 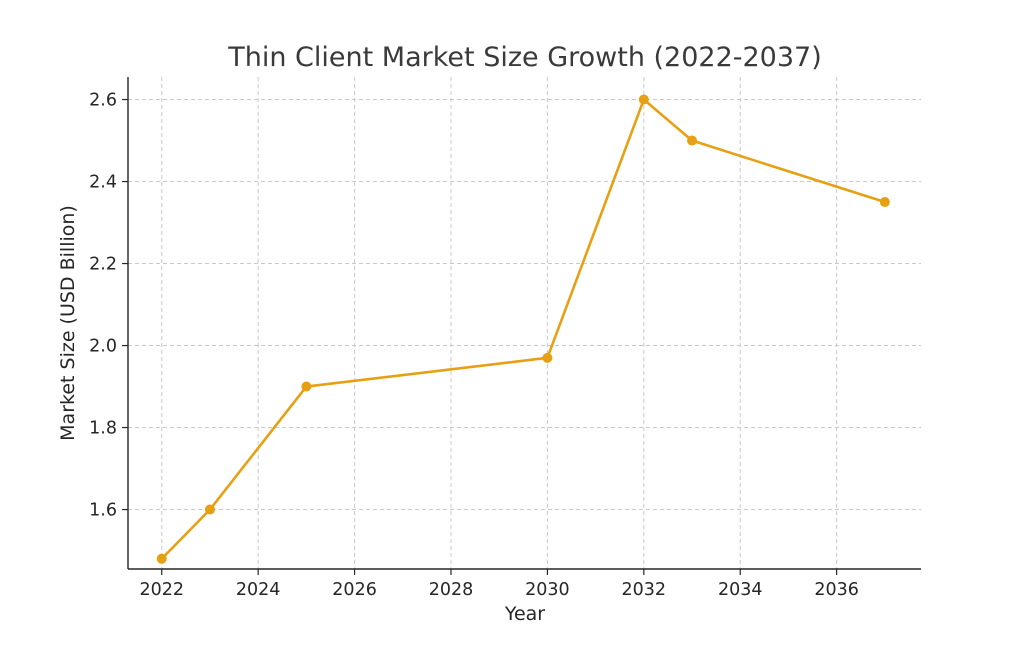 What do you see at coordinates (103, 101) in the screenshot?
I see `y-tick-label: 2.6` at bounding box center [103, 101].